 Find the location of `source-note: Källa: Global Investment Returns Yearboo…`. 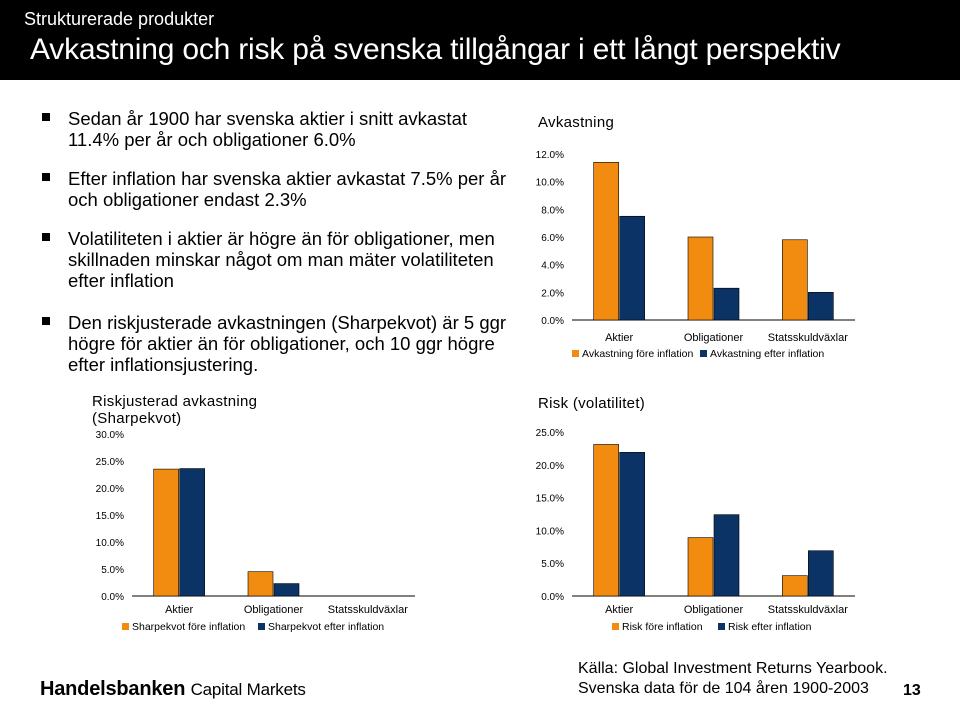

source-note: Källa: Global Investment Returns Yearboo… is located at coordinates (733, 679).